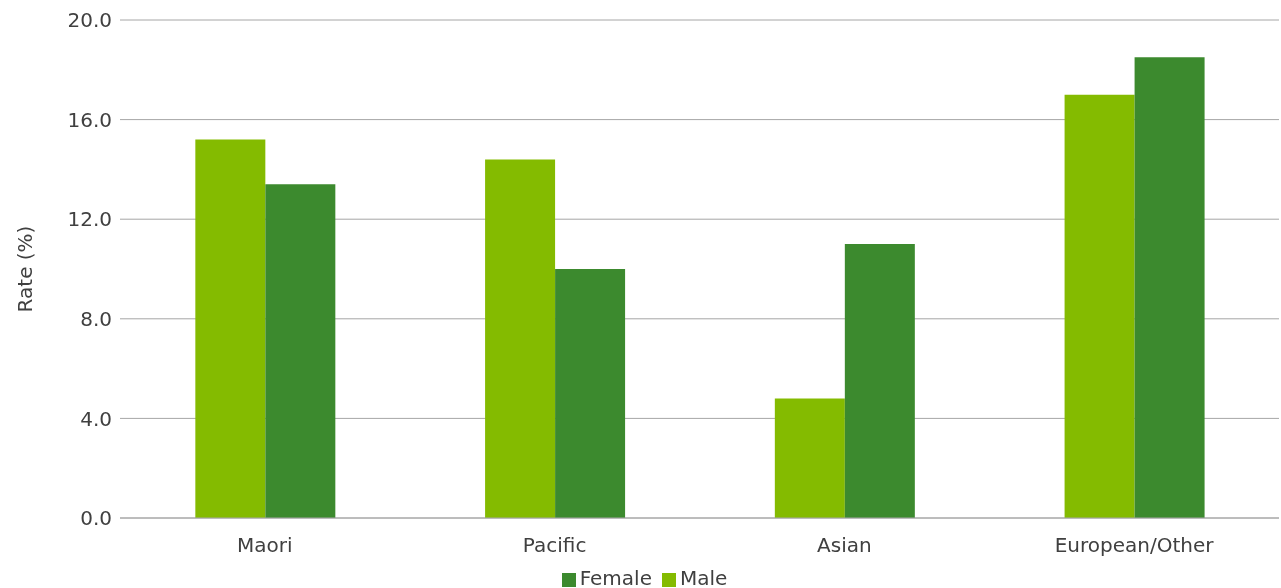 The image size is (1281, 588). I want to click on y-tick-label: 12.0, so click(89, 219).